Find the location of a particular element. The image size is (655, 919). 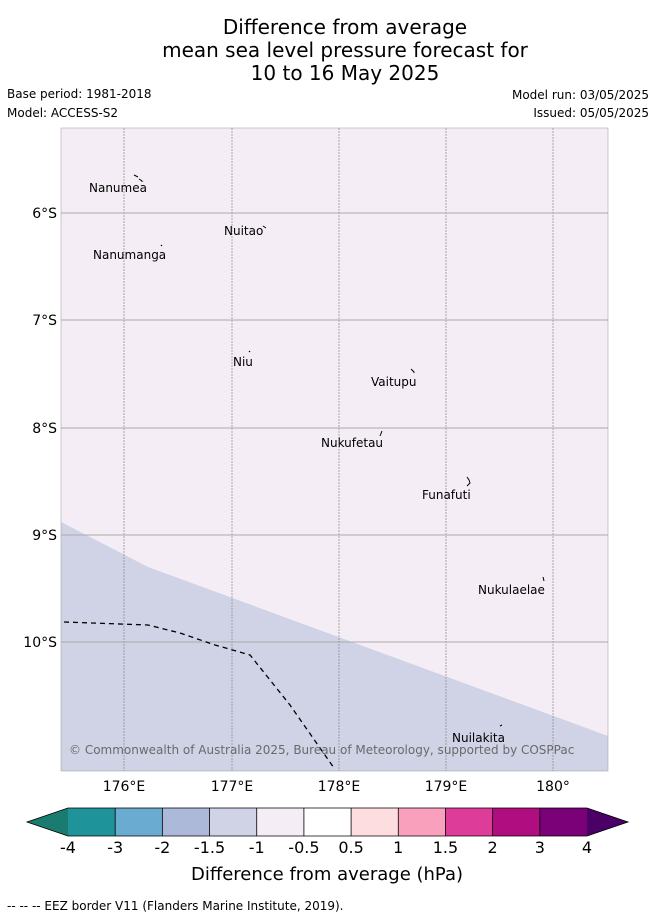

colorbar-overflow-arrow is located at coordinates (607, 822).